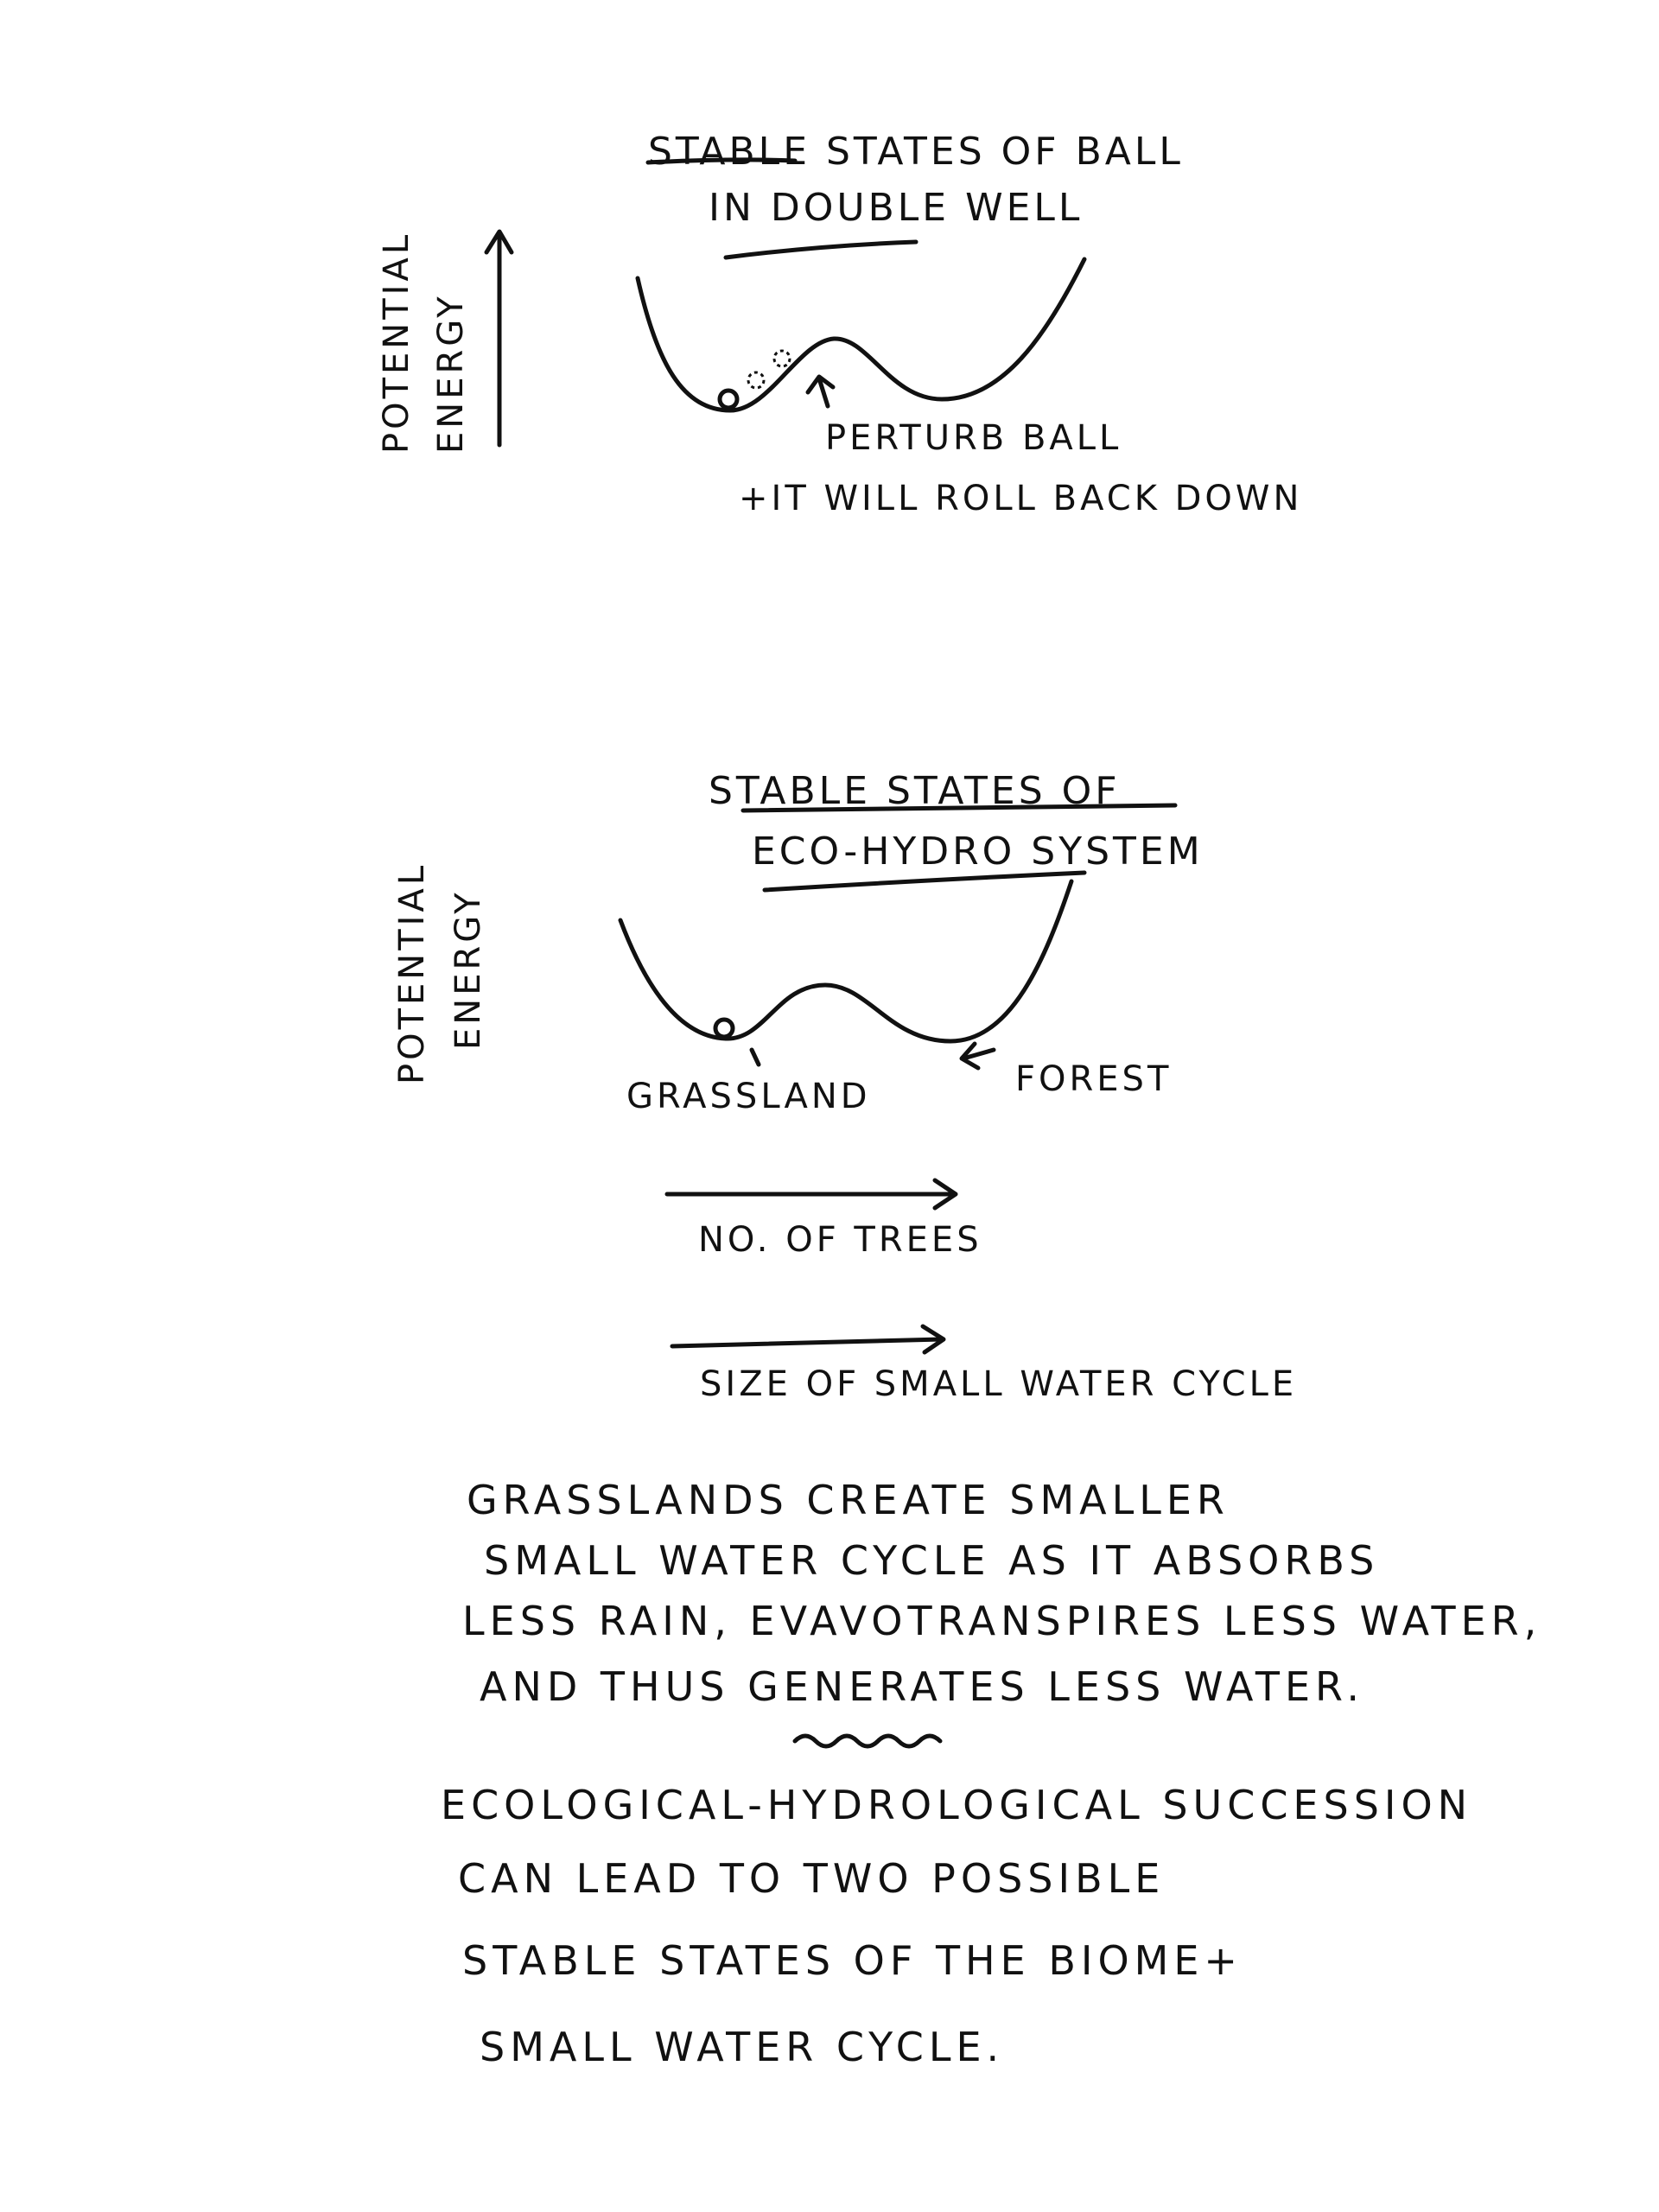 The width and height of the screenshot is (1659, 2212). What do you see at coordinates (956, 1805) in the screenshot?
I see `paragraph2-line1: ECOLOGICAL-HYDROLOGICAL SUCCESSION` at bounding box center [956, 1805].